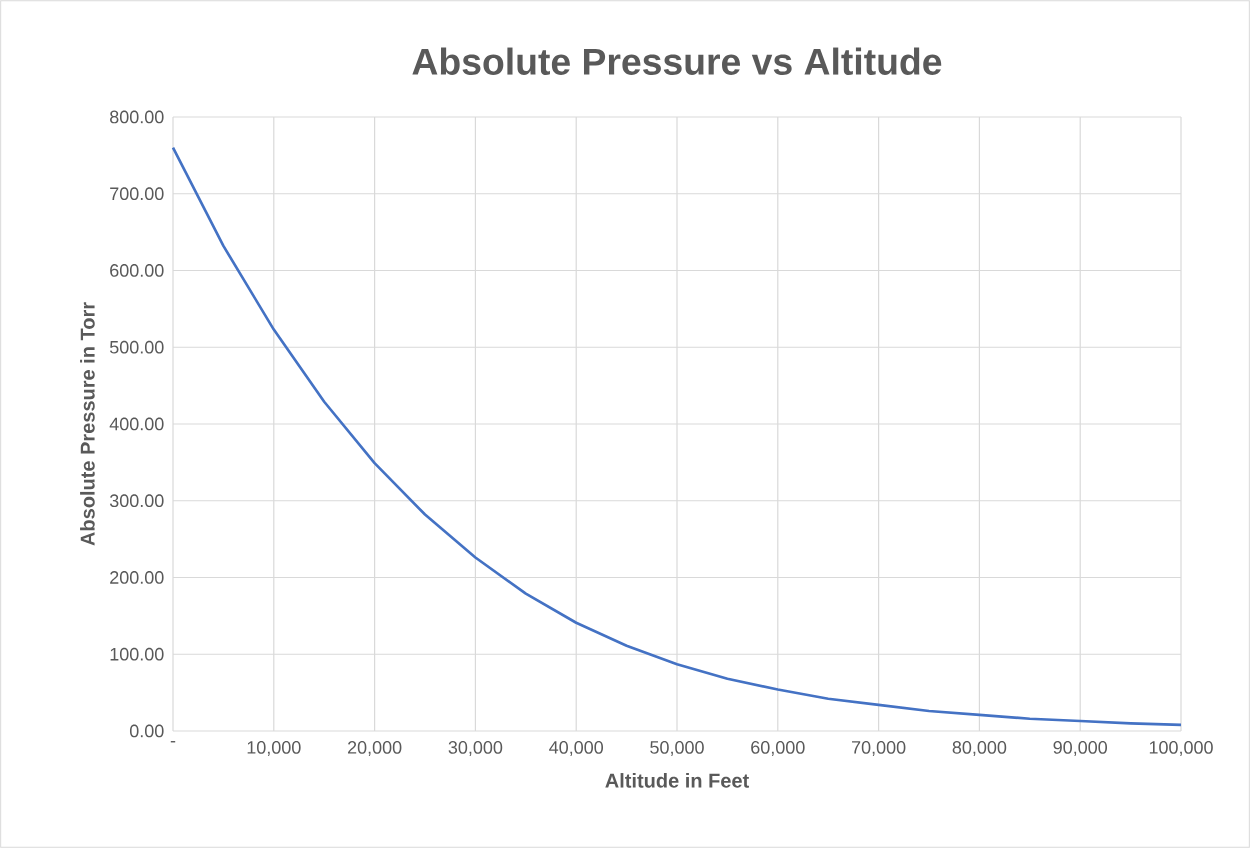  Describe the element at coordinates (137, 577) in the screenshot. I see `y-tick-label: 200.00` at that location.